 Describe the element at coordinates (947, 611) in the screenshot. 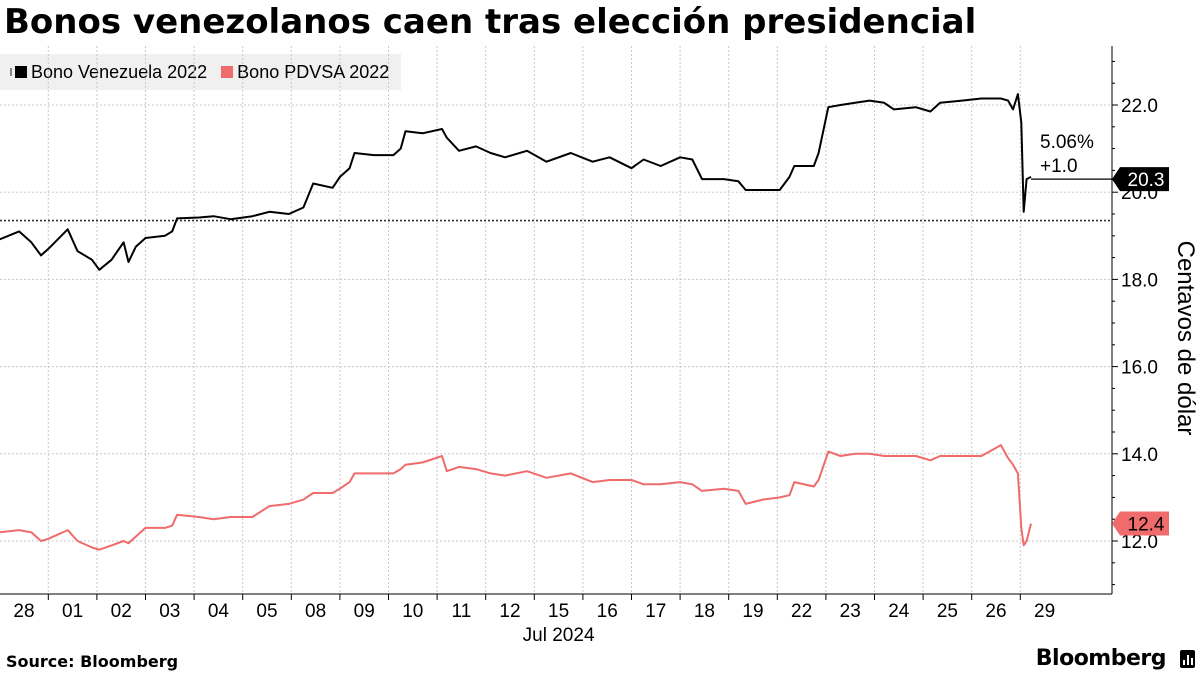

I see `x-tick-label: 25` at that location.